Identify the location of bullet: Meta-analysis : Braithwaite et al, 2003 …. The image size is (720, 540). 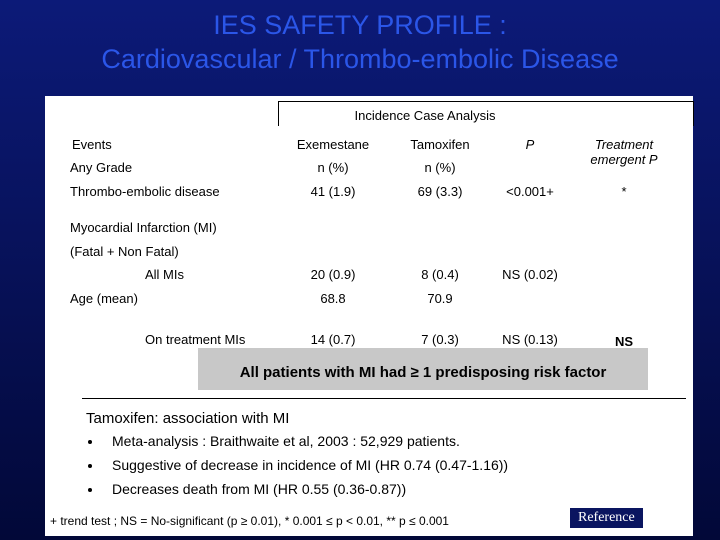
(286, 441).